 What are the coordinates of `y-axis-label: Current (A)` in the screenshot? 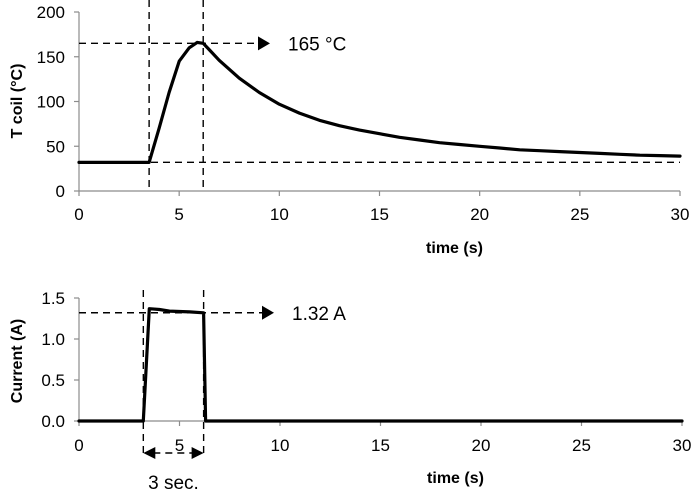 It's located at (17, 361).